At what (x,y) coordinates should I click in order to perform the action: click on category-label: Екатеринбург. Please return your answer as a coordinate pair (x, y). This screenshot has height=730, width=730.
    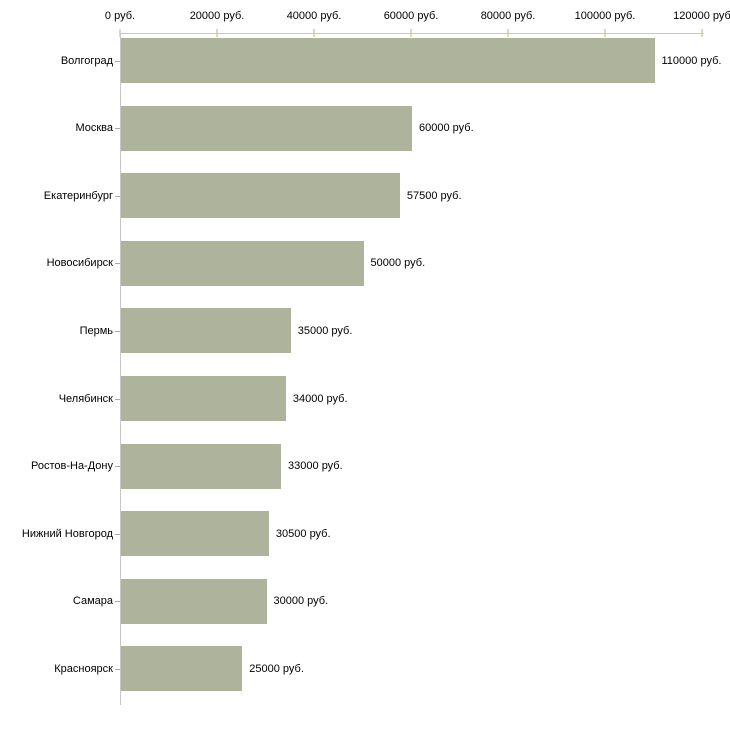
    Looking at the image, I should click on (78, 195).